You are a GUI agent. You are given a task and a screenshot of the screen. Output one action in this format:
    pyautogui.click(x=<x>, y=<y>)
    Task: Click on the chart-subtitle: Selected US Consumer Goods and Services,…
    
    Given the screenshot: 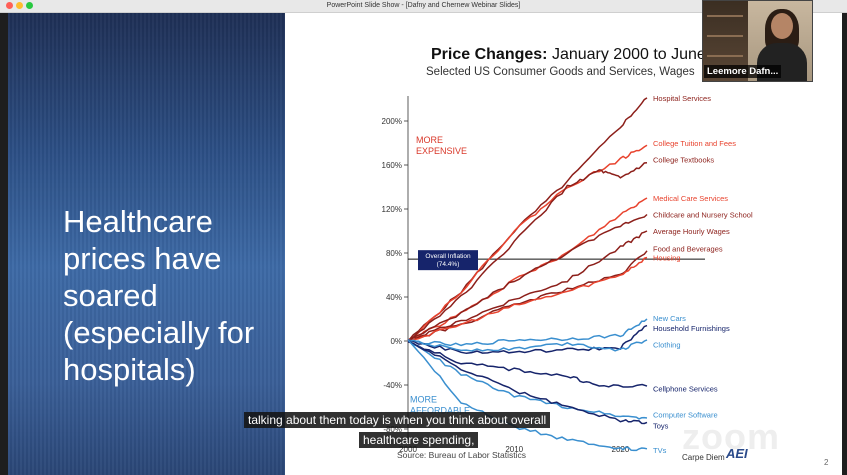 What is the action you would take?
    pyautogui.click(x=560, y=72)
    